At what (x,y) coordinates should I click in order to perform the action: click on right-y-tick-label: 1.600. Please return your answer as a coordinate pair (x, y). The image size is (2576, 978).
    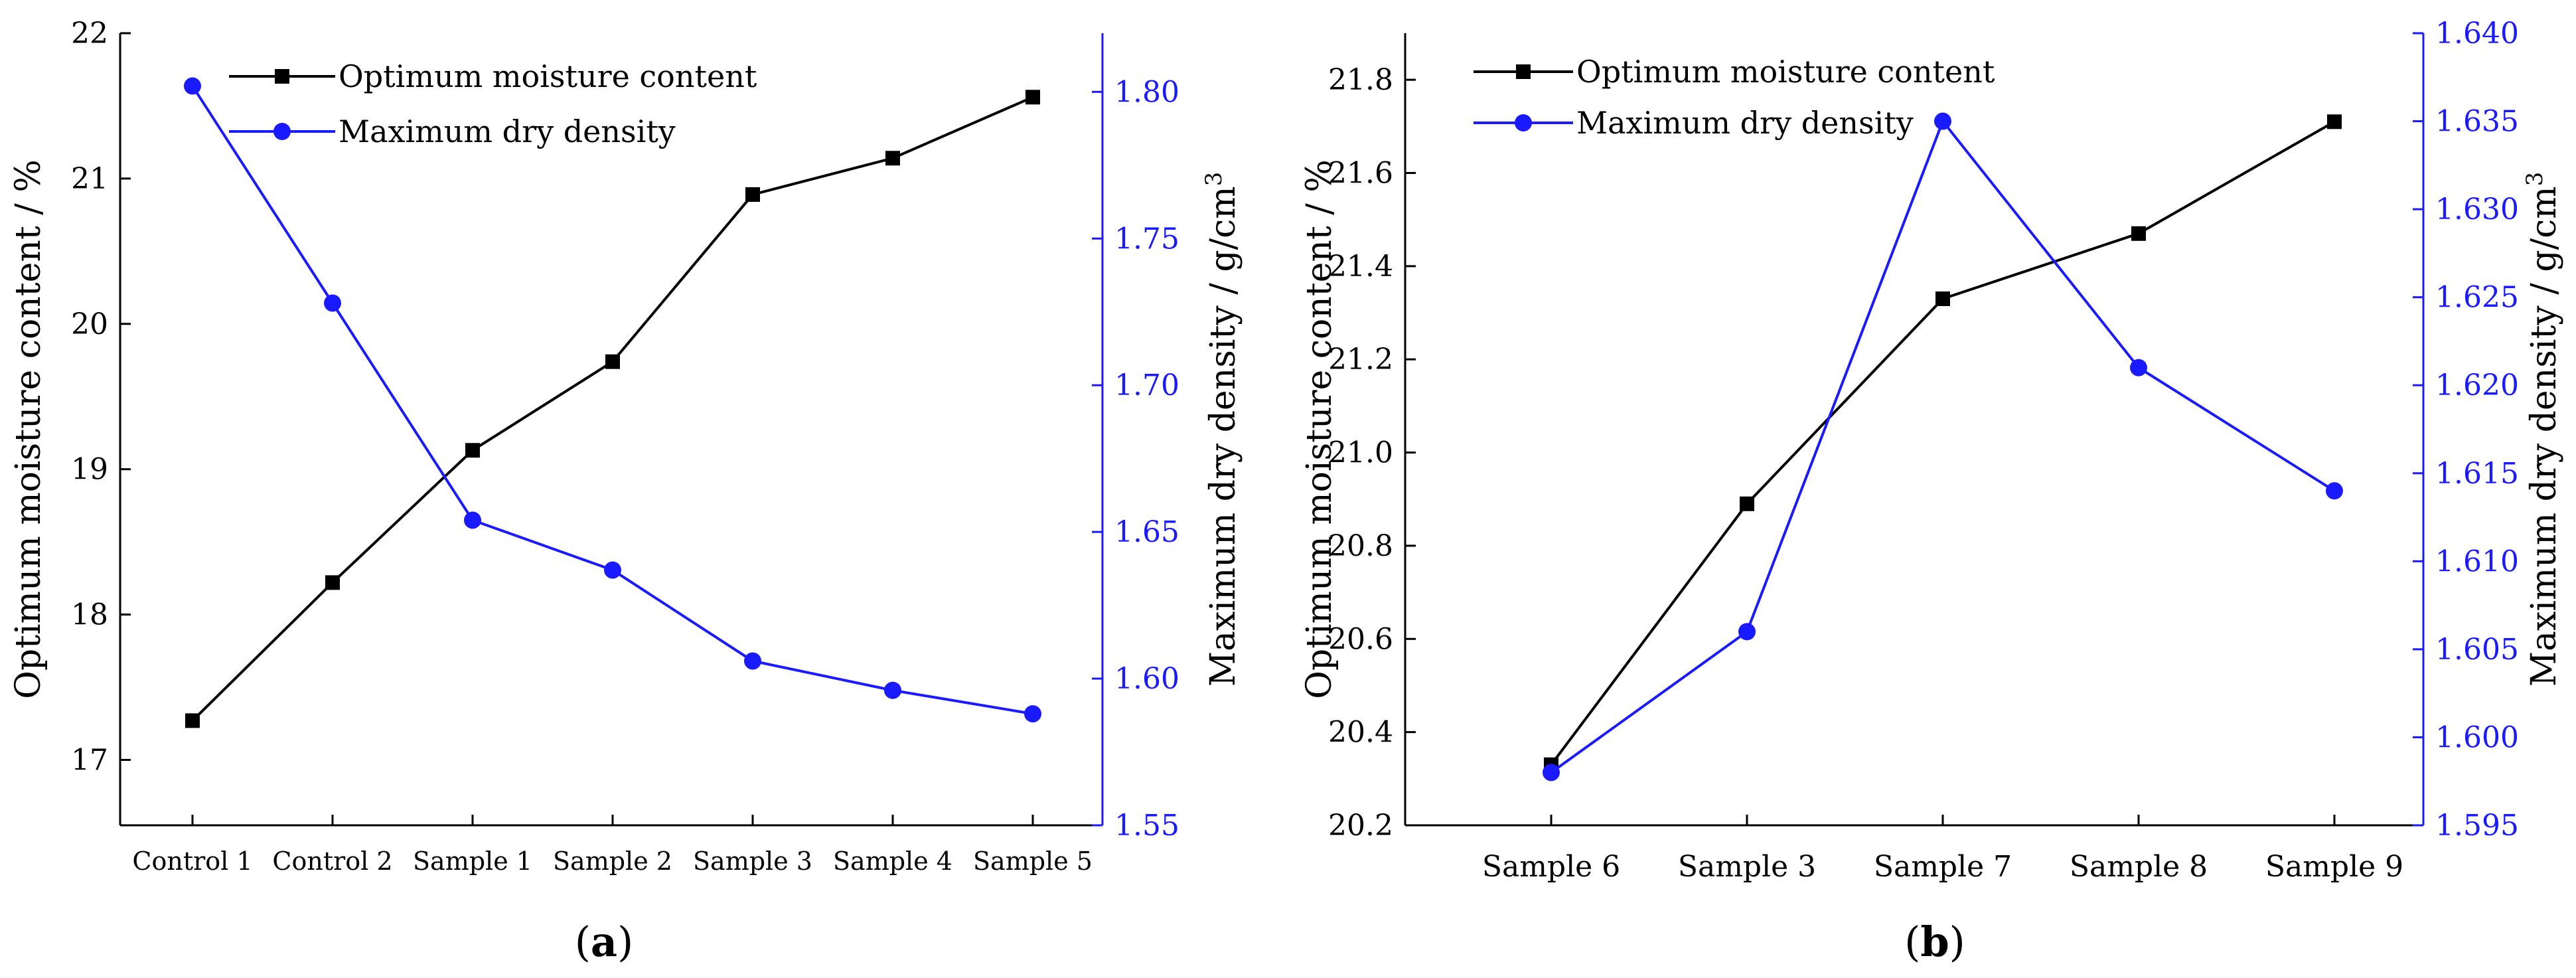
    Looking at the image, I should click on (2477, 737).